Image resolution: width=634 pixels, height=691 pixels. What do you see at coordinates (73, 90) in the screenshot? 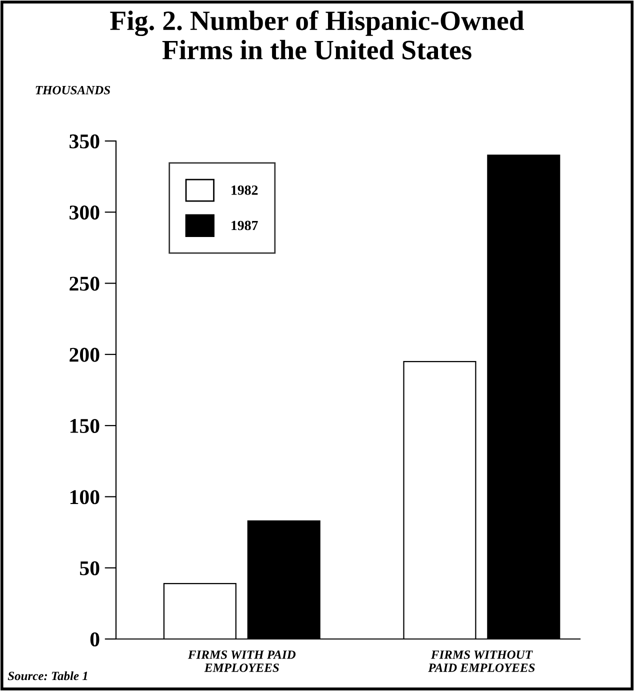
I see `y-axis-title: THOUSANDS` at bounding box center [73, 90].